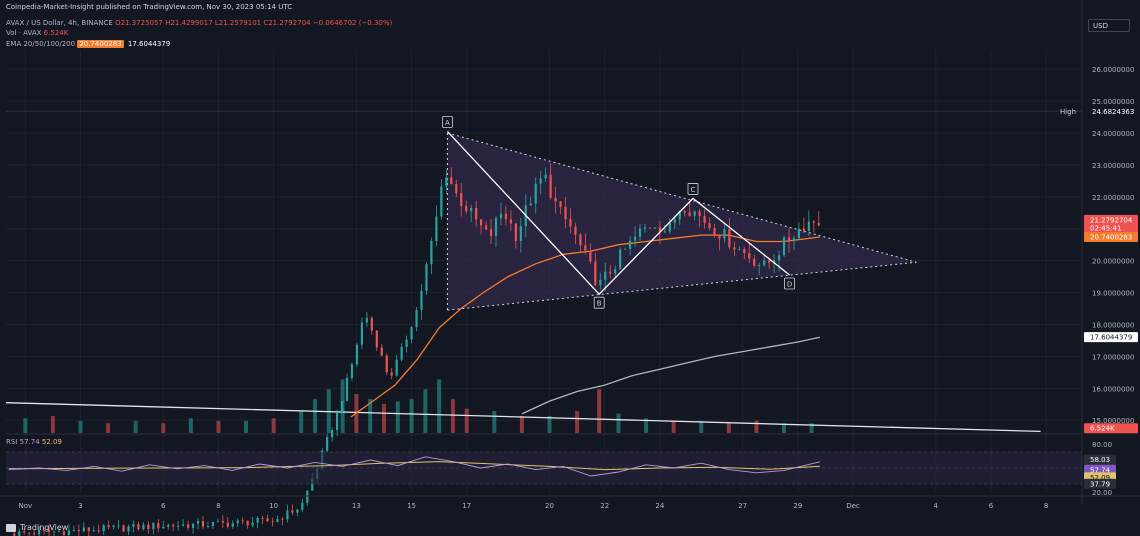 The image size is (1140, 536). Describe the element at coordinates (1100, 478) in the screenshot. I see `rsi-level-text: 52.09` at that location.